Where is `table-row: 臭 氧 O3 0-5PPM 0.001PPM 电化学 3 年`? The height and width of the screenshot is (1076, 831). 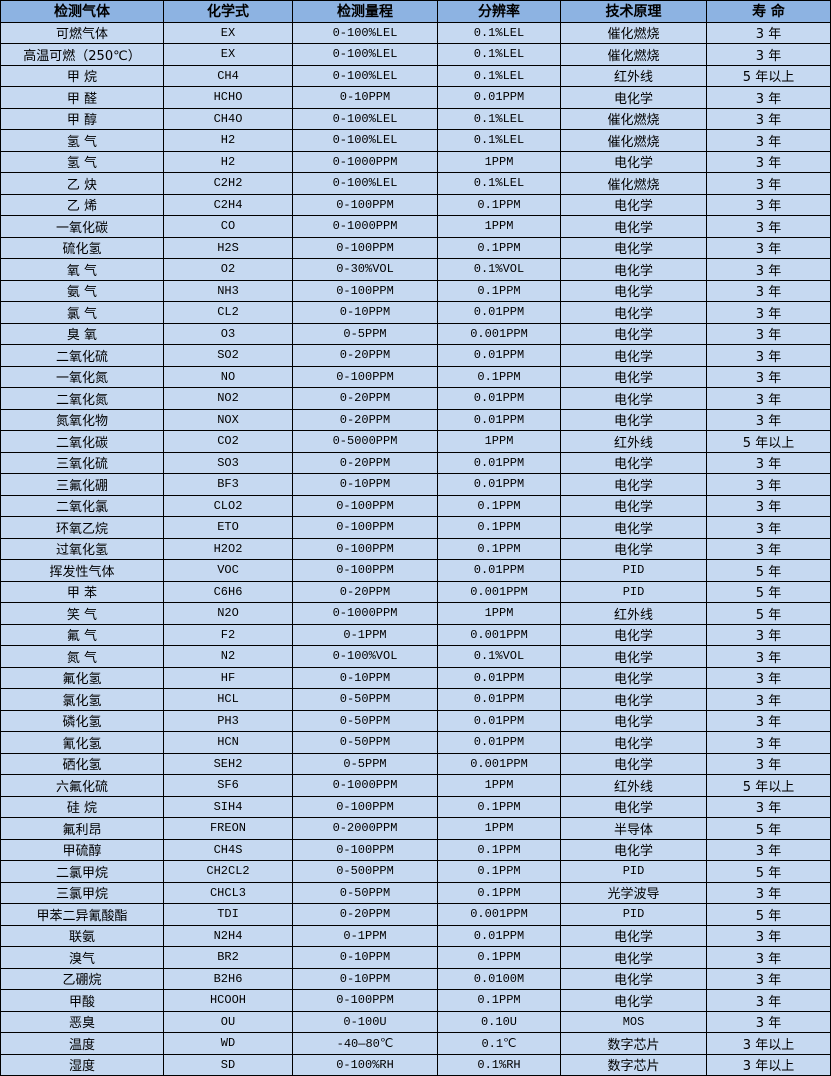
table-row: 臭 氧 O3 0-5PPM 0.001PPM 电化学 3 年 is located at coordinates (415, 333).